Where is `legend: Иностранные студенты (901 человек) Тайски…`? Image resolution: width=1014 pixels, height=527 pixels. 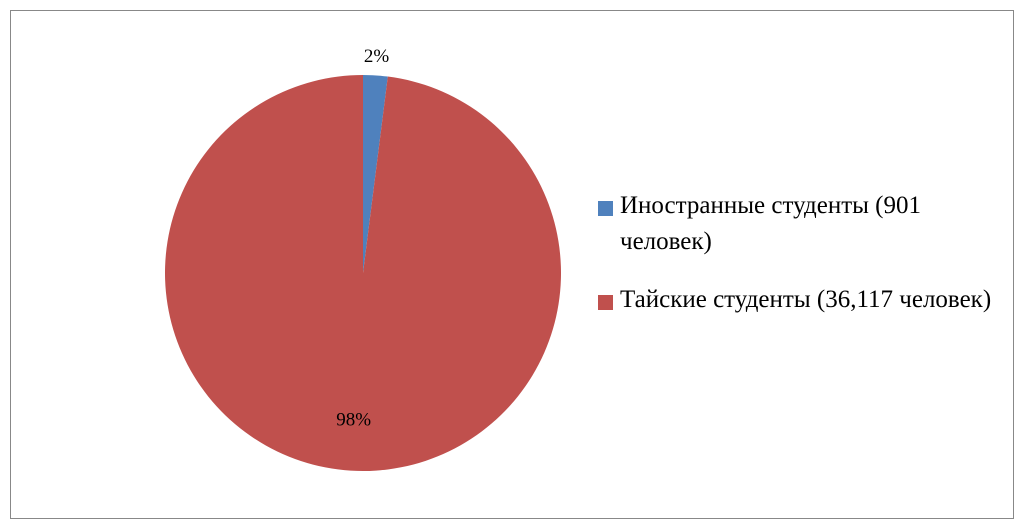 legend: Иностранные студенты (901 человек) Тайски… is located at coordinates (798, 264).